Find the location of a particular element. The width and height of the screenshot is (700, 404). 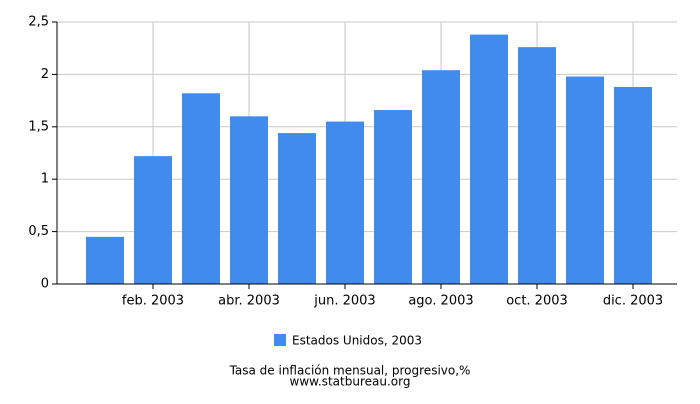

chart-caption: Tasa de inflación mensual, progresivo,% is located at coordinates (350, 371).